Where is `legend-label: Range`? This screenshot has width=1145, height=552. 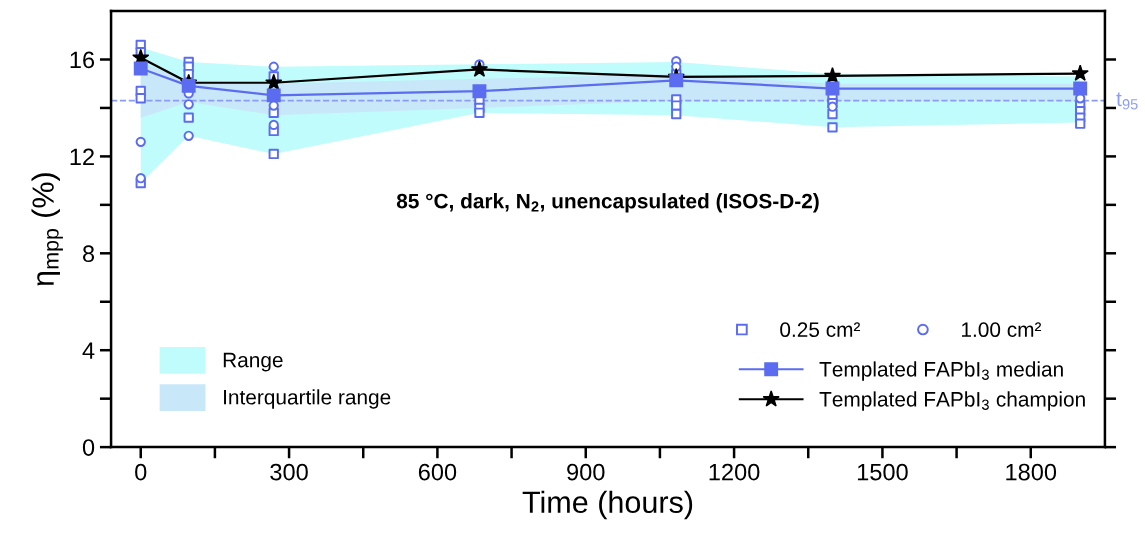
legend-label: Range is located at coordinates (253, 362).